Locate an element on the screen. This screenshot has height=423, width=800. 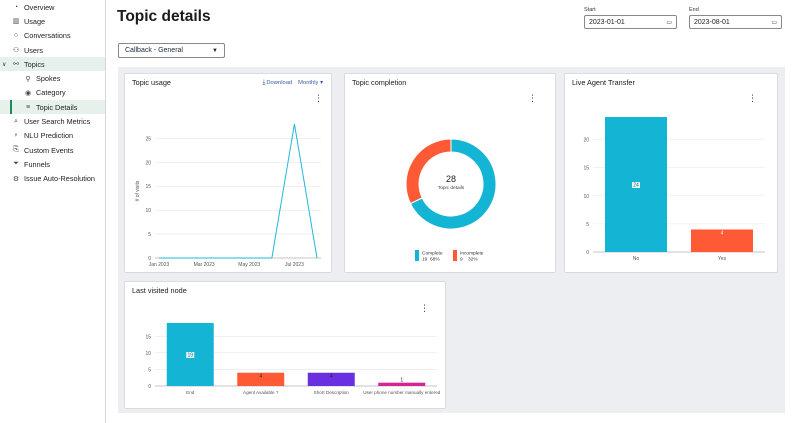
sidebar-item-user-search-metrics: ⌕ User Search Metrics is located at coordinates (52, 121).